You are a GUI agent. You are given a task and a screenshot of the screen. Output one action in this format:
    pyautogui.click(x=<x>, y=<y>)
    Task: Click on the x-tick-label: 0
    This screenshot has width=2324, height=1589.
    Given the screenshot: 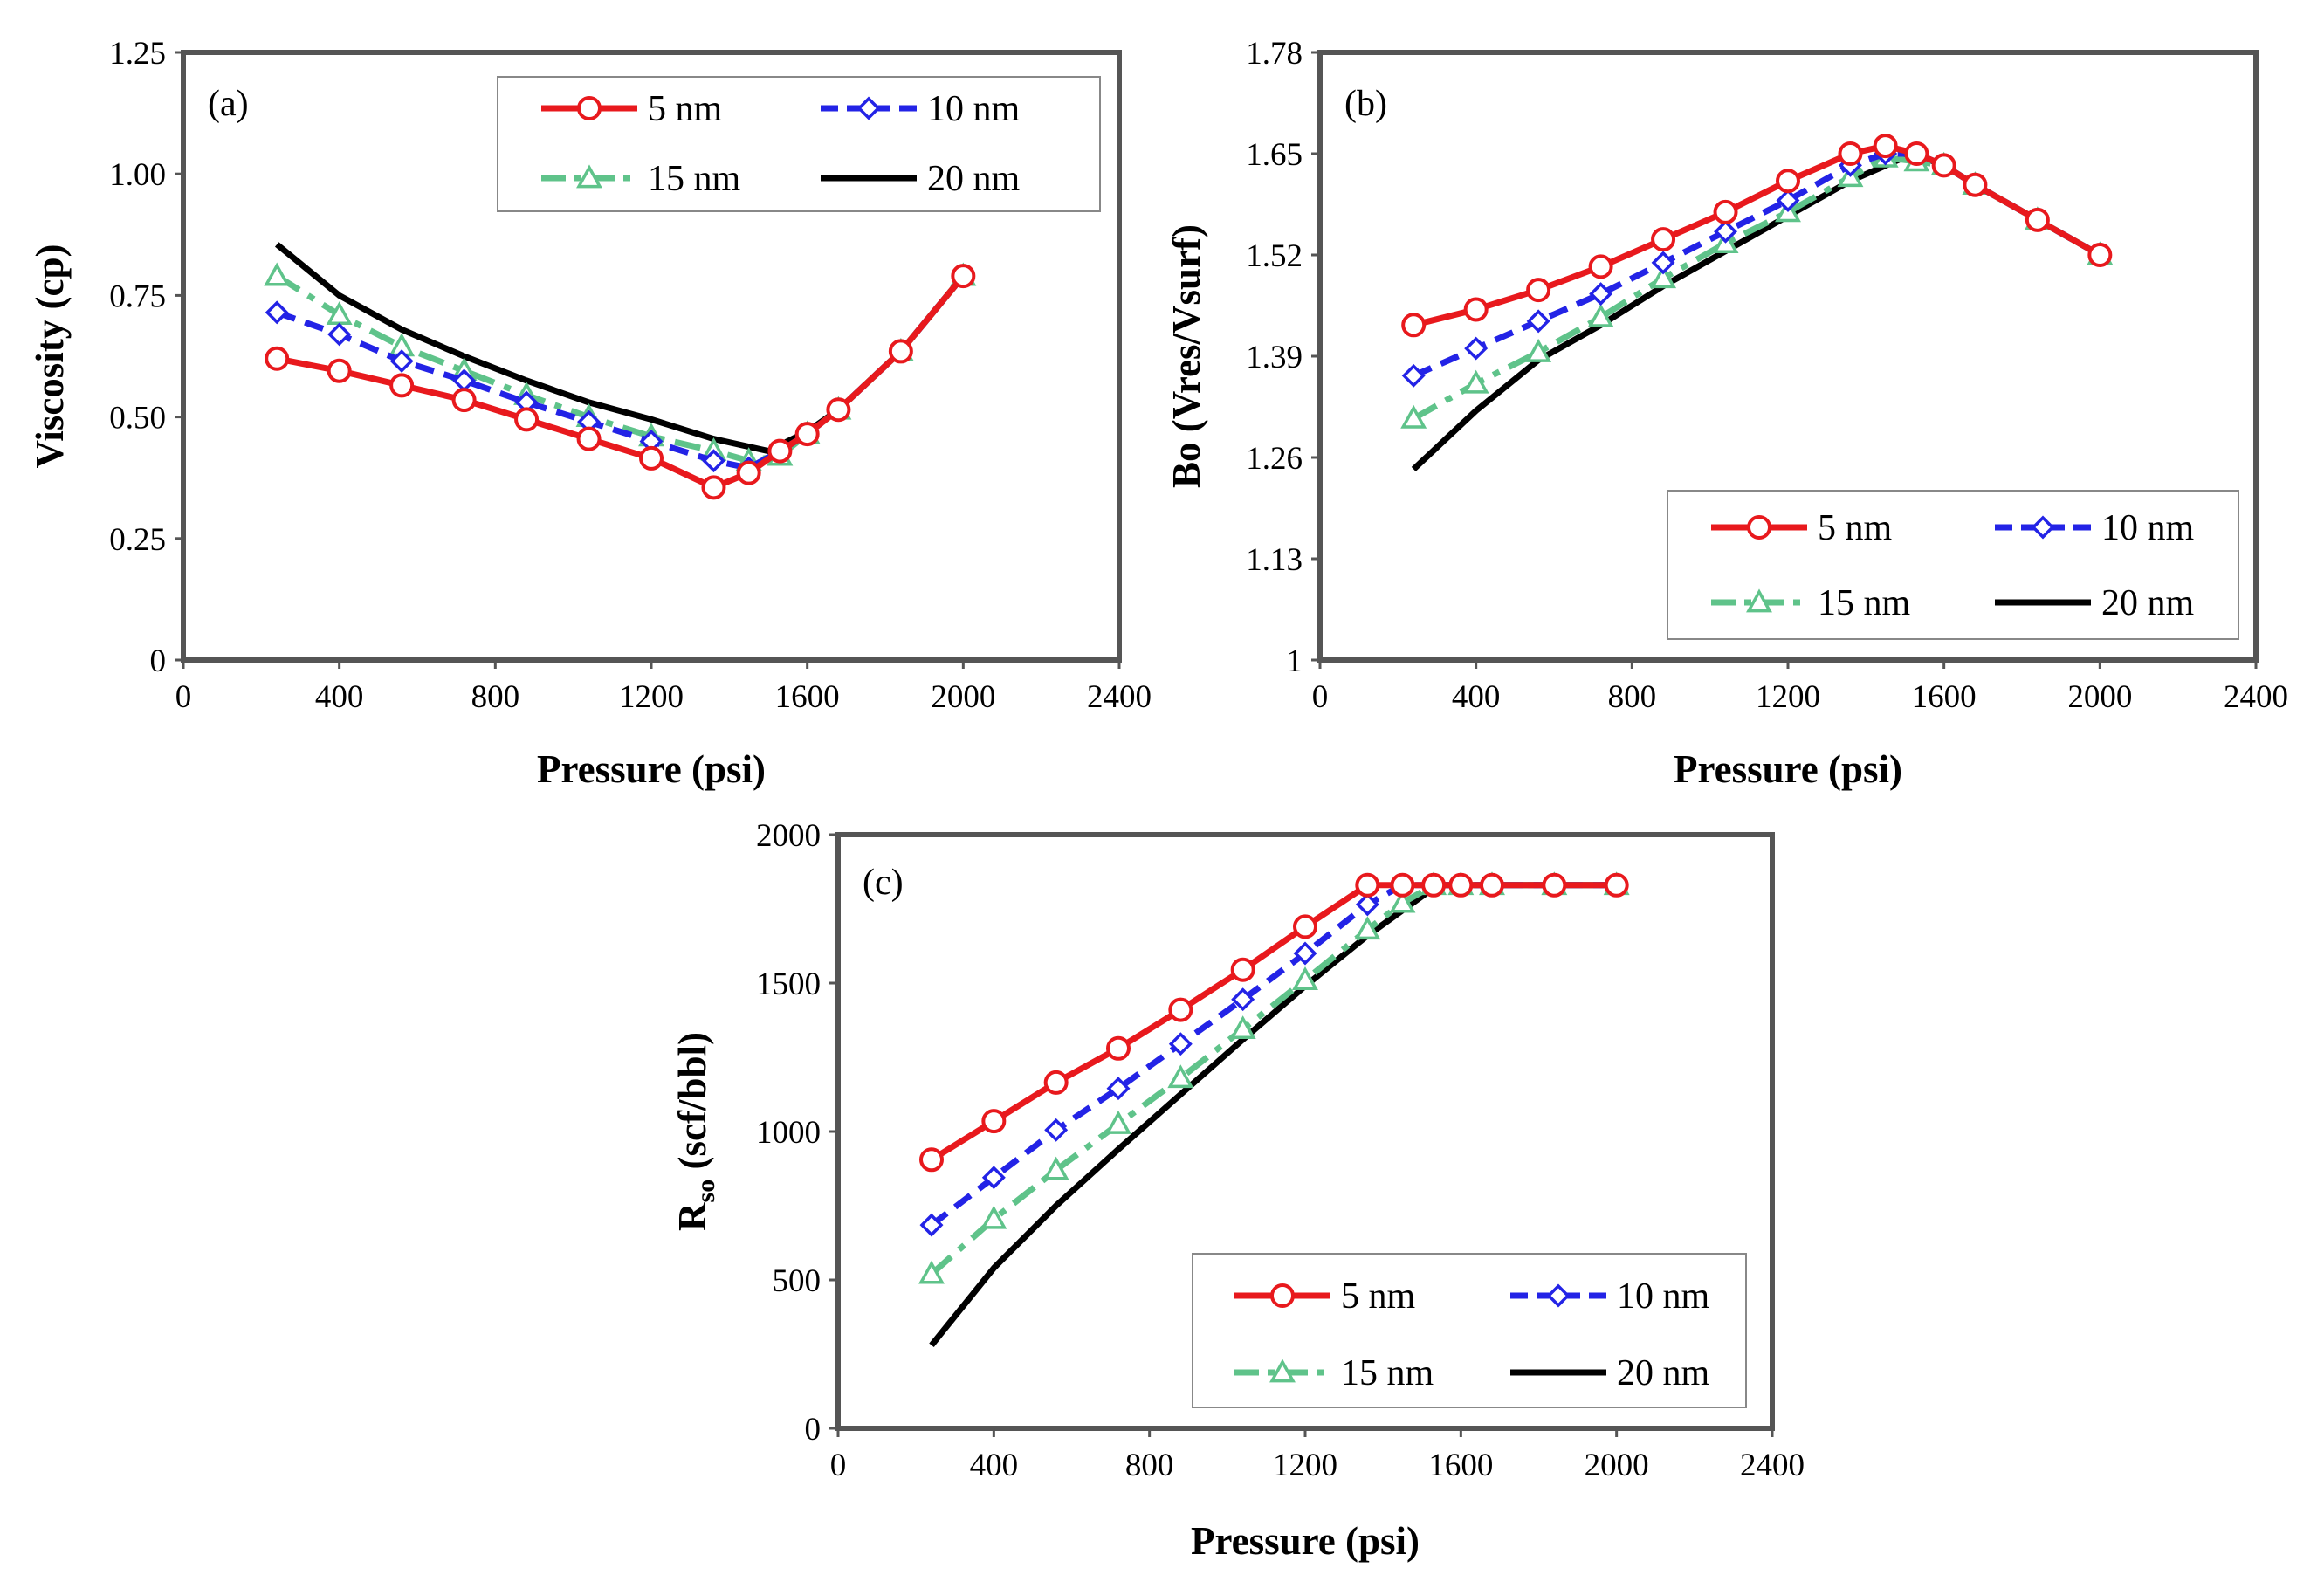 What is the action you would take?
    pyautogui.click(x=839, y=1465)
    